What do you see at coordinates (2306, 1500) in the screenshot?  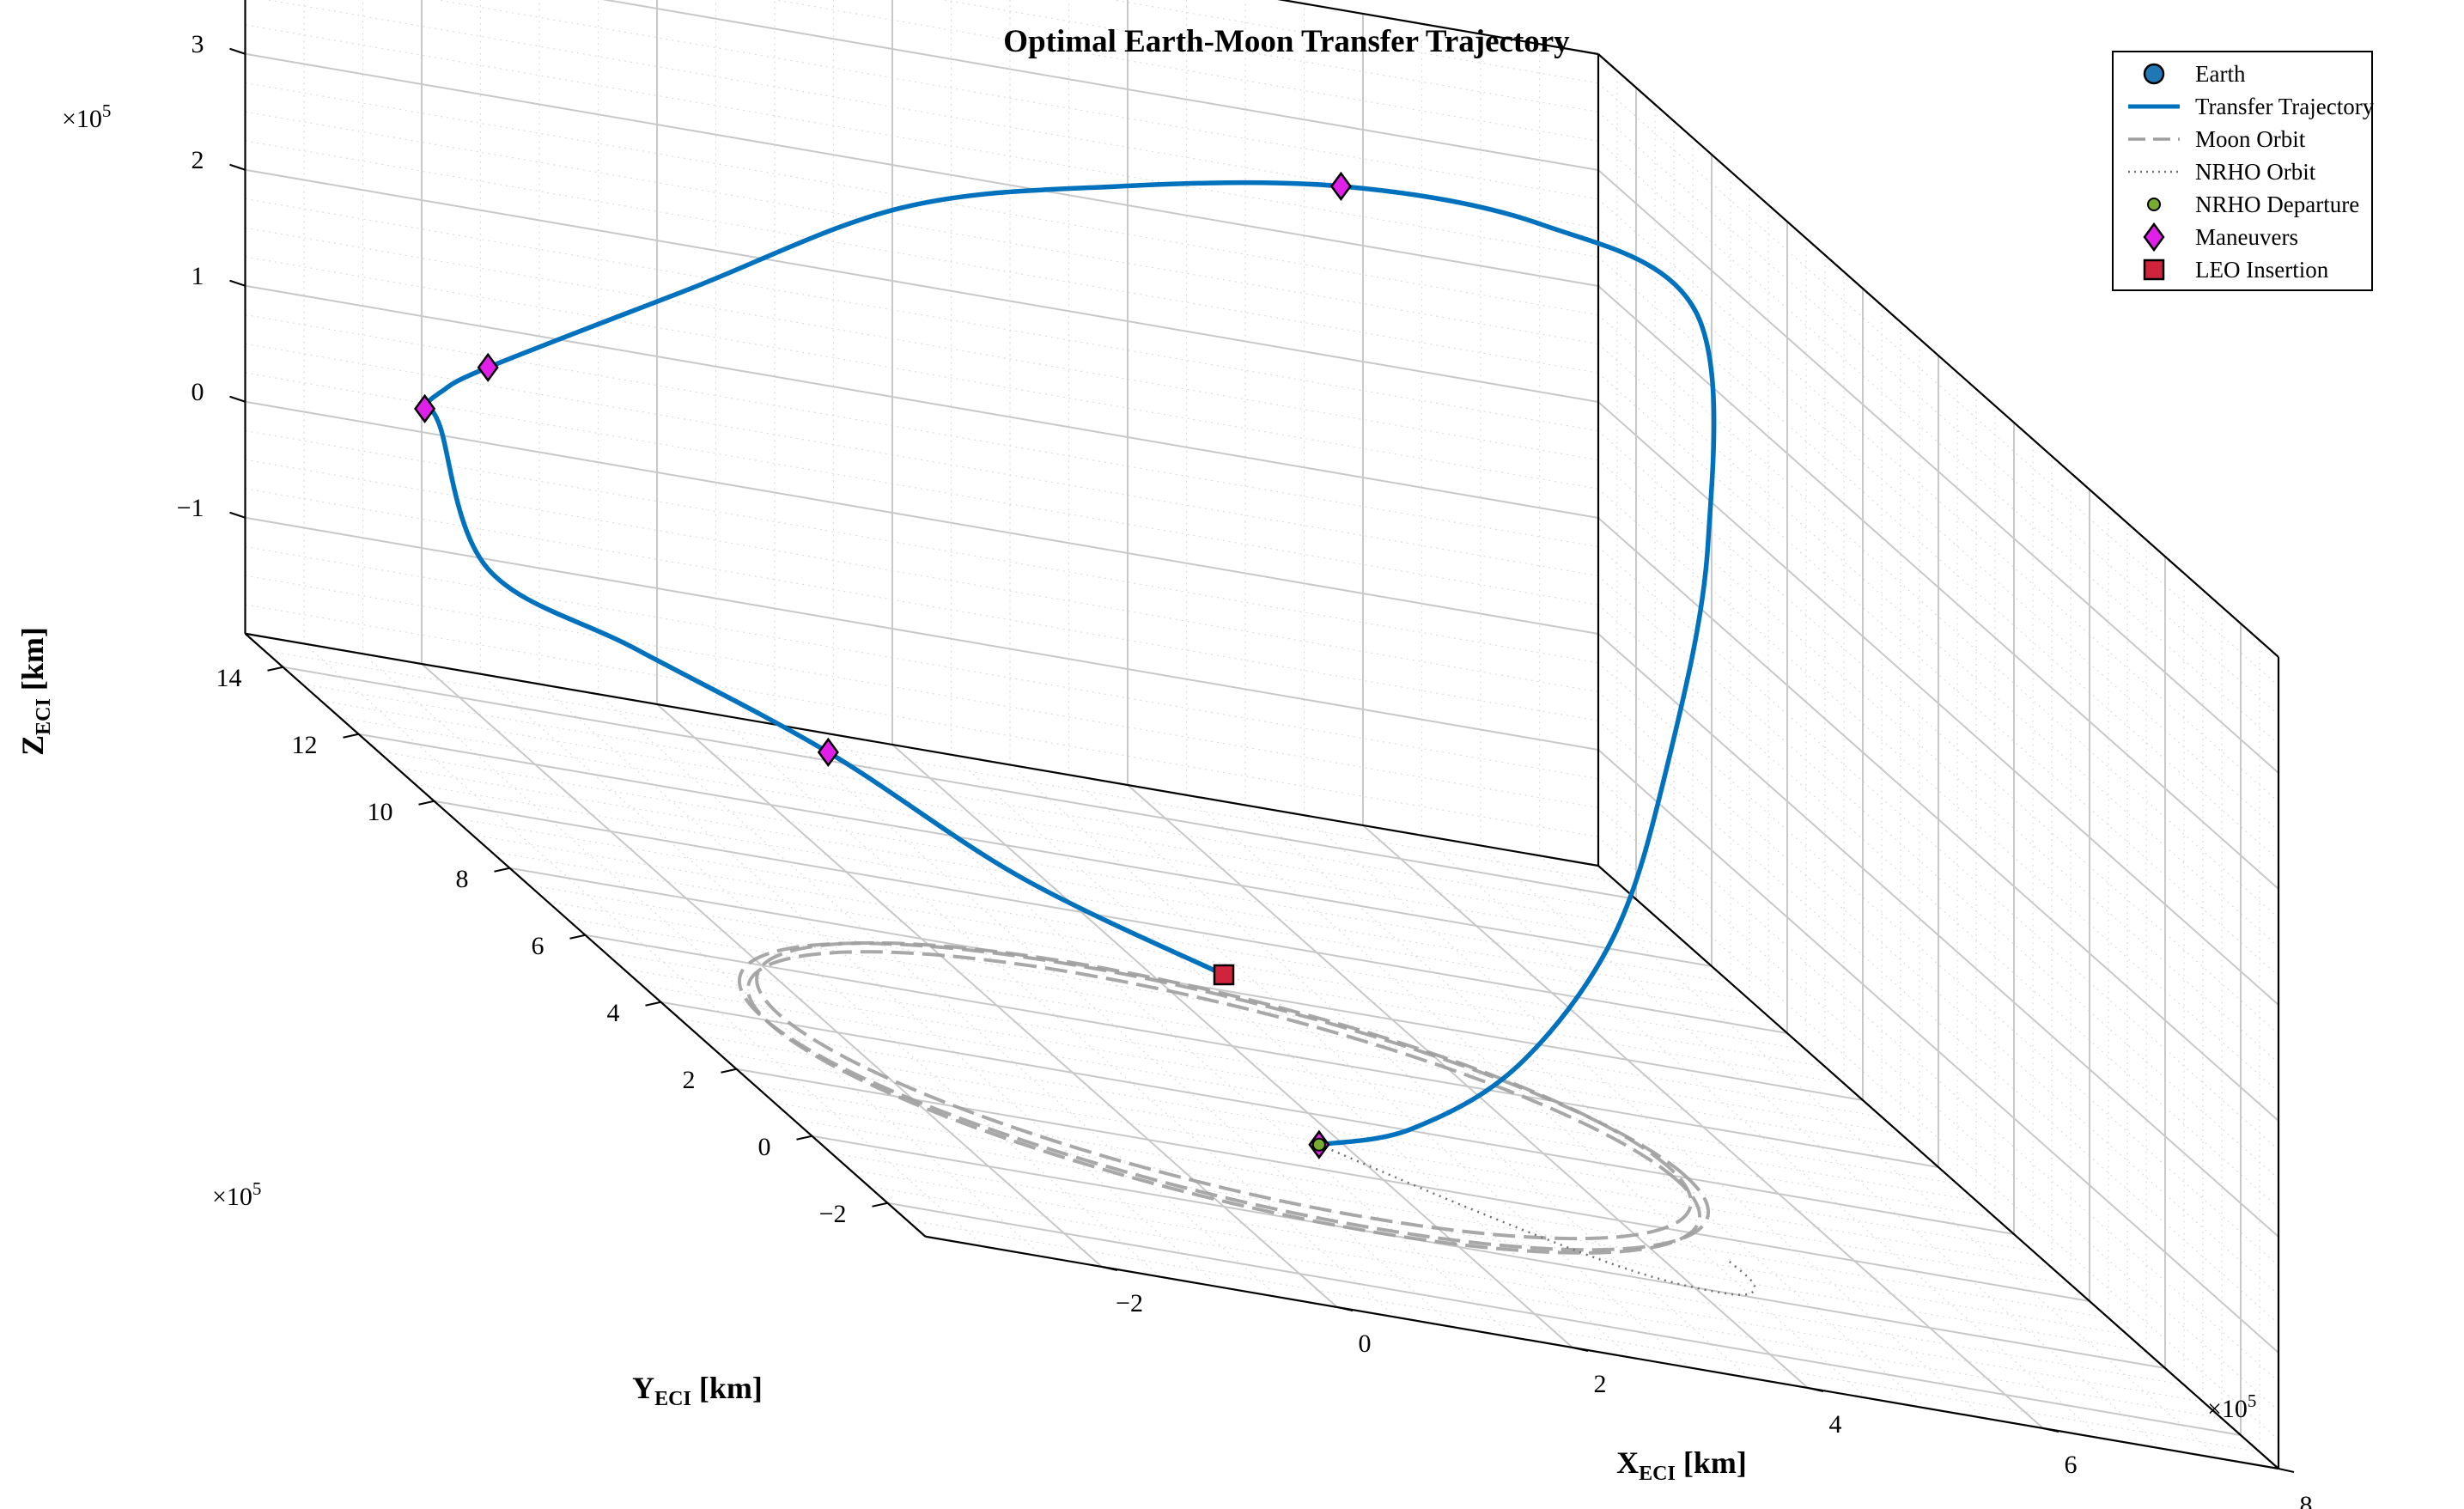 I see `x-tick-label: 8` at bounding box center [2306, 1500].